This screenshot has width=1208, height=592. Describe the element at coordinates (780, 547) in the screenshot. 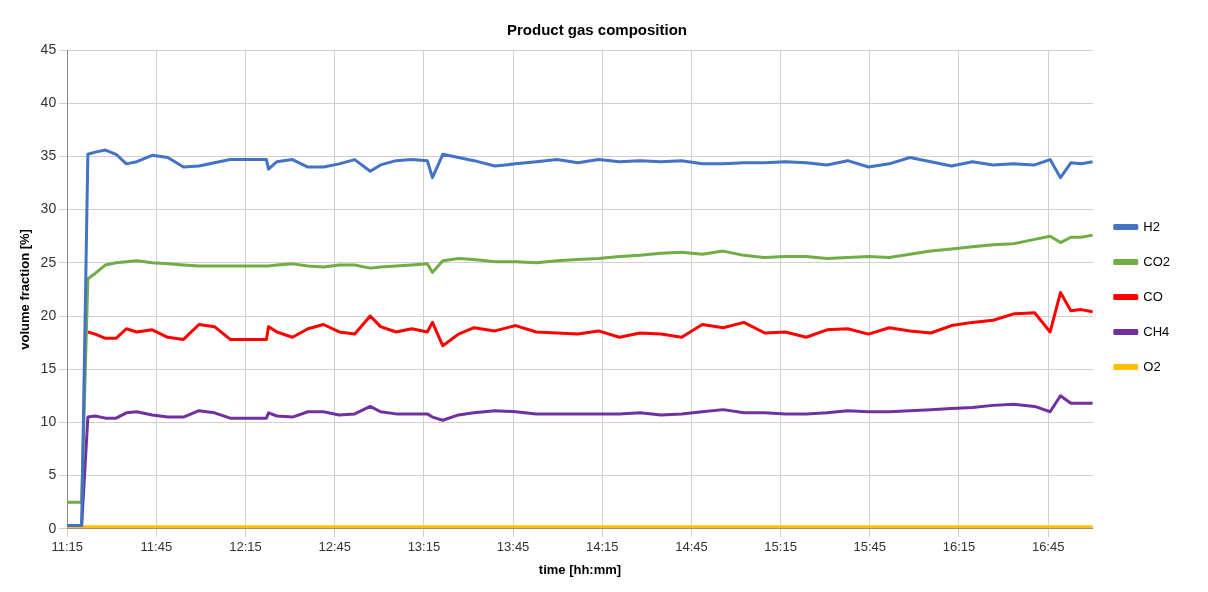

I see `x-tick-label: 15:15` at that location.